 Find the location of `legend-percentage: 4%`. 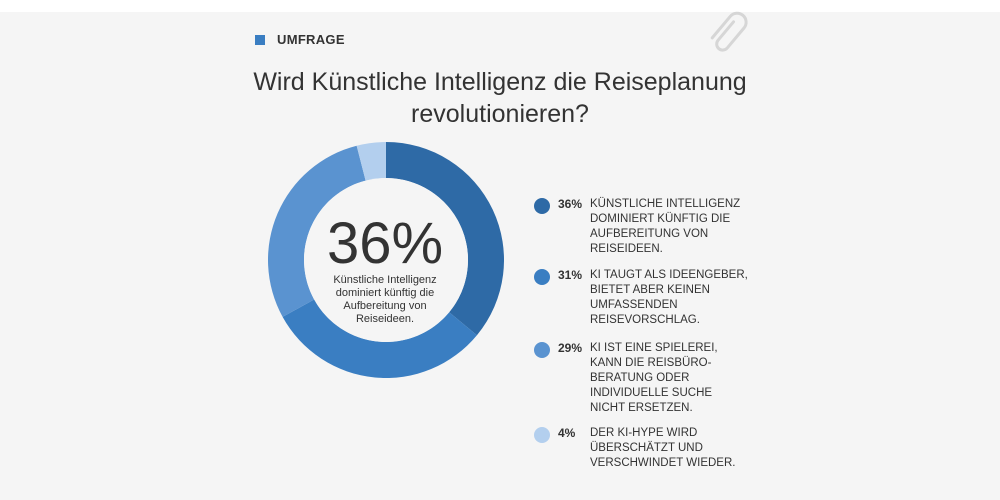

legend-percentage: 4% is located at coordinates (567, 433).